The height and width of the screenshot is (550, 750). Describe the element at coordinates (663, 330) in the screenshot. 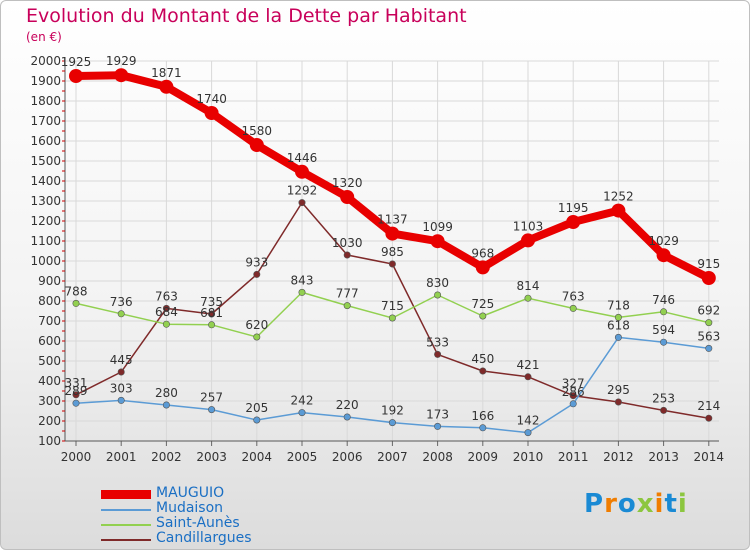

I see `data-label-mudaison: 594` at that location.